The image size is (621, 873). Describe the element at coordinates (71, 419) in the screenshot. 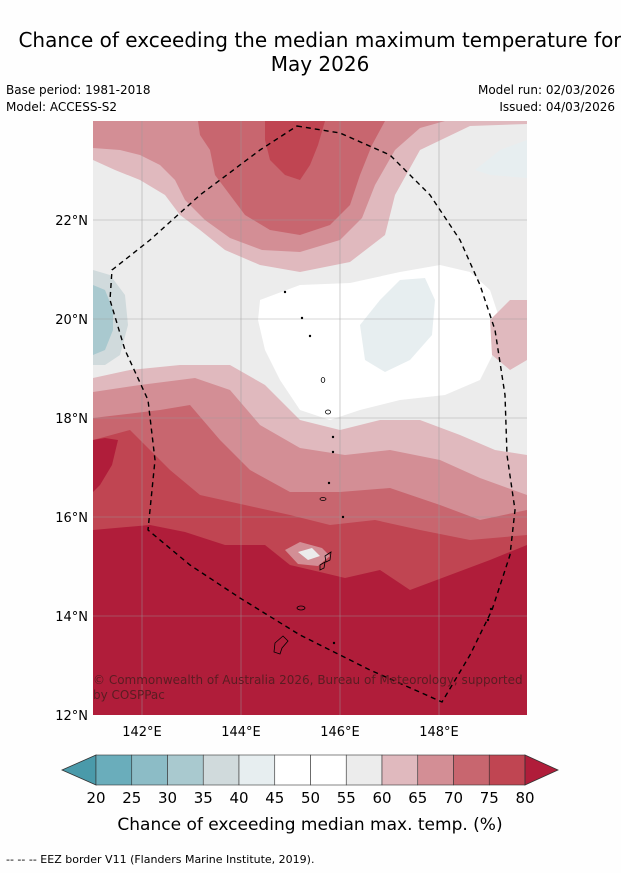

I see `lat-label-18: 18°N` at that location.